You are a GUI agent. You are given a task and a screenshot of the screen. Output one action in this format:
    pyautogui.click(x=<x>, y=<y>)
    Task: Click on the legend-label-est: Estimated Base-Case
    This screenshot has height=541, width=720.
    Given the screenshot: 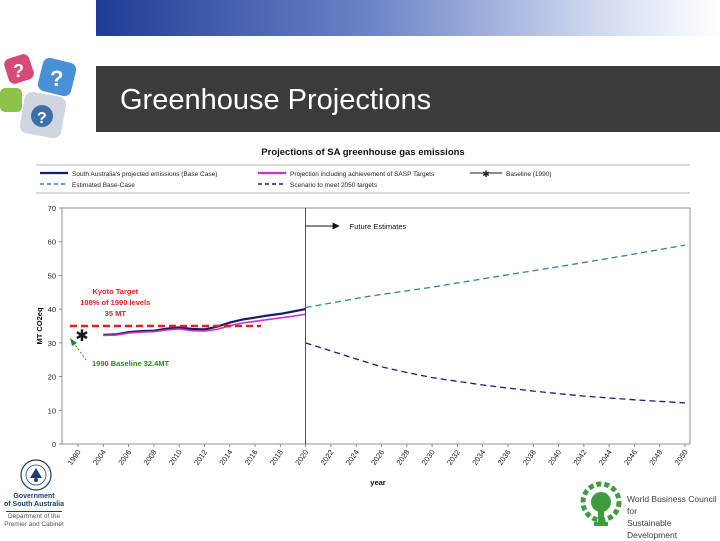 What is the action you would take?
    pyautogui.click(x=103, y=185)
    